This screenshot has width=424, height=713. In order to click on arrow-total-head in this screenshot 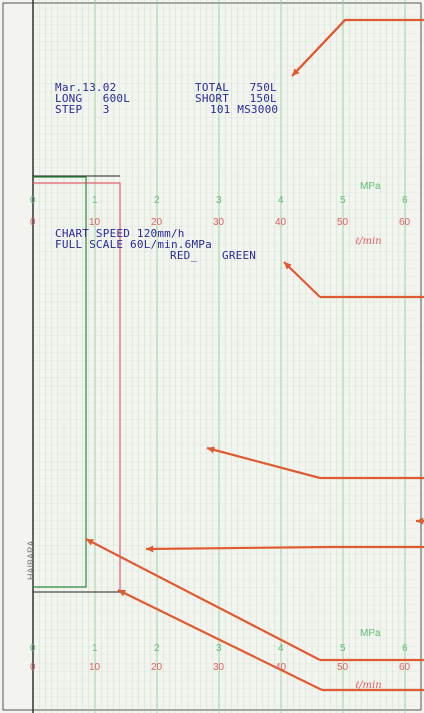, I will do `click(296, 72)`.